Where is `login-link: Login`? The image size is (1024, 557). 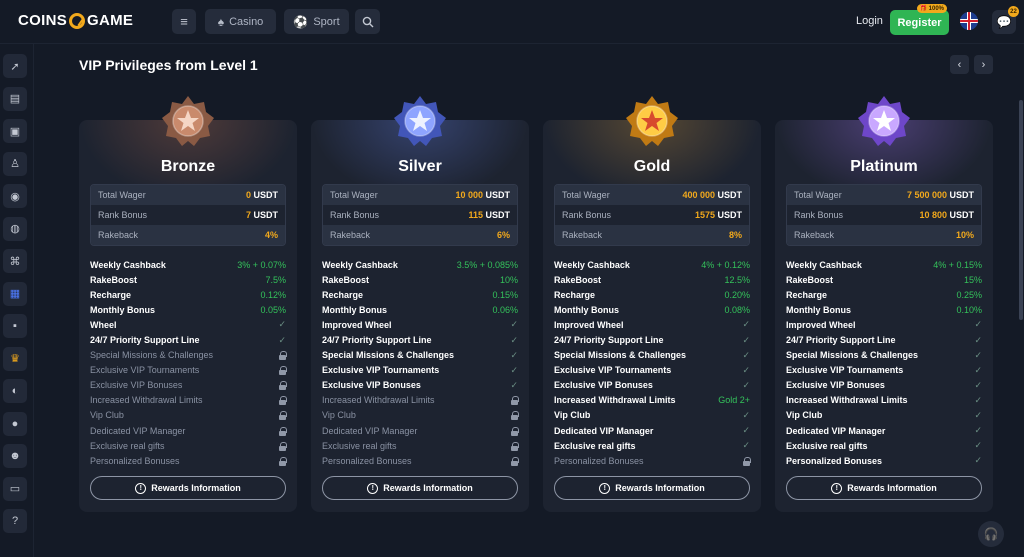
login-link: Login is located at coordinates (869, 21).